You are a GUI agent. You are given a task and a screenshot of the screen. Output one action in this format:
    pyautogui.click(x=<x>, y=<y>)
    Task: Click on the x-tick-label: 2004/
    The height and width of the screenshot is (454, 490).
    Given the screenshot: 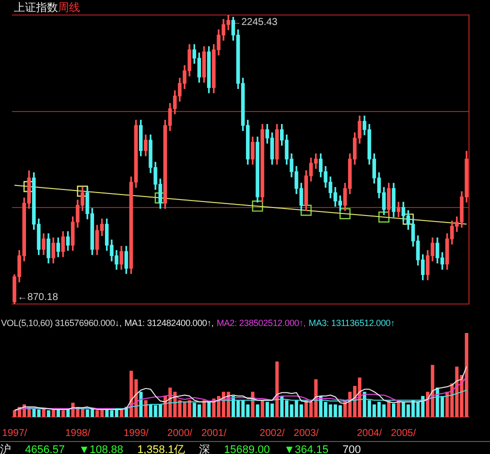 What is the action you would take?
    pyautogui.click(x=369, y=433)
    